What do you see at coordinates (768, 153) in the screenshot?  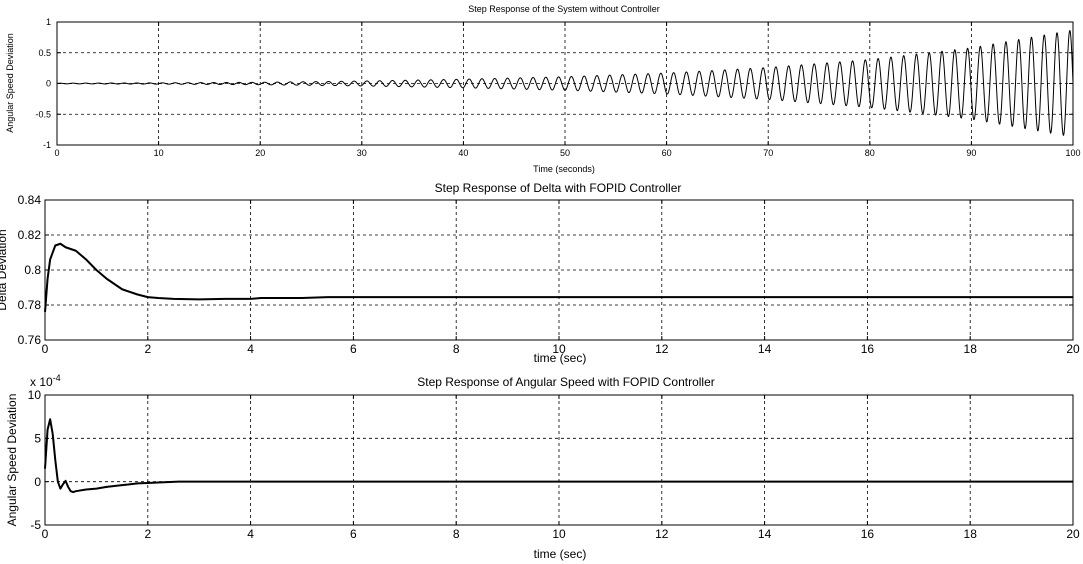 I see `x-tick-label: 70` at bounding box center [768, 153].